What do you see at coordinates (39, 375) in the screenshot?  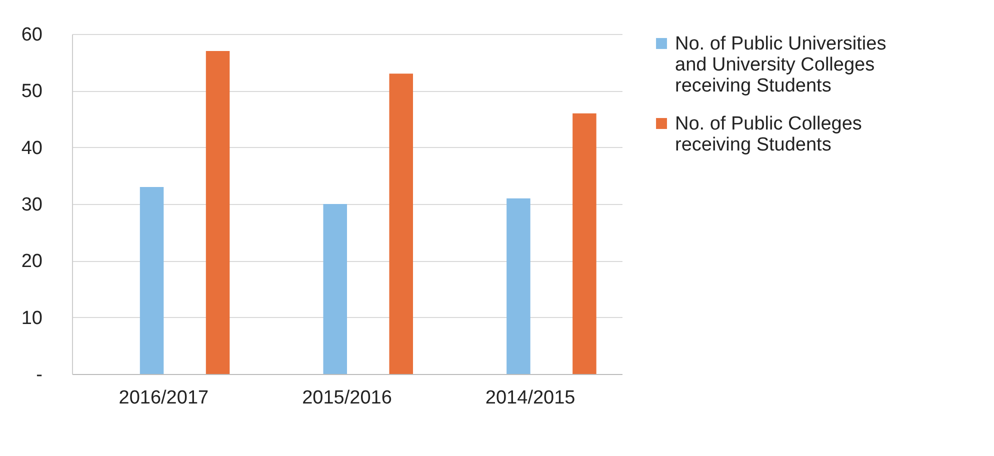 I see `y-tick-label: -` at bounding box center [39, 375].